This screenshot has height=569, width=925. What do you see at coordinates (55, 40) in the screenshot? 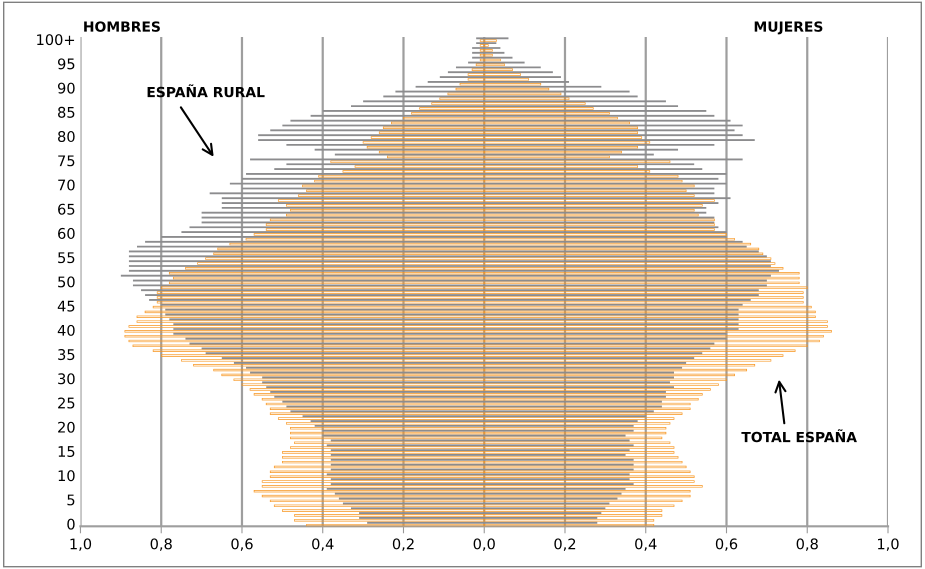
I see `y-tick-label: 100+` at bounding box center [55, 40].